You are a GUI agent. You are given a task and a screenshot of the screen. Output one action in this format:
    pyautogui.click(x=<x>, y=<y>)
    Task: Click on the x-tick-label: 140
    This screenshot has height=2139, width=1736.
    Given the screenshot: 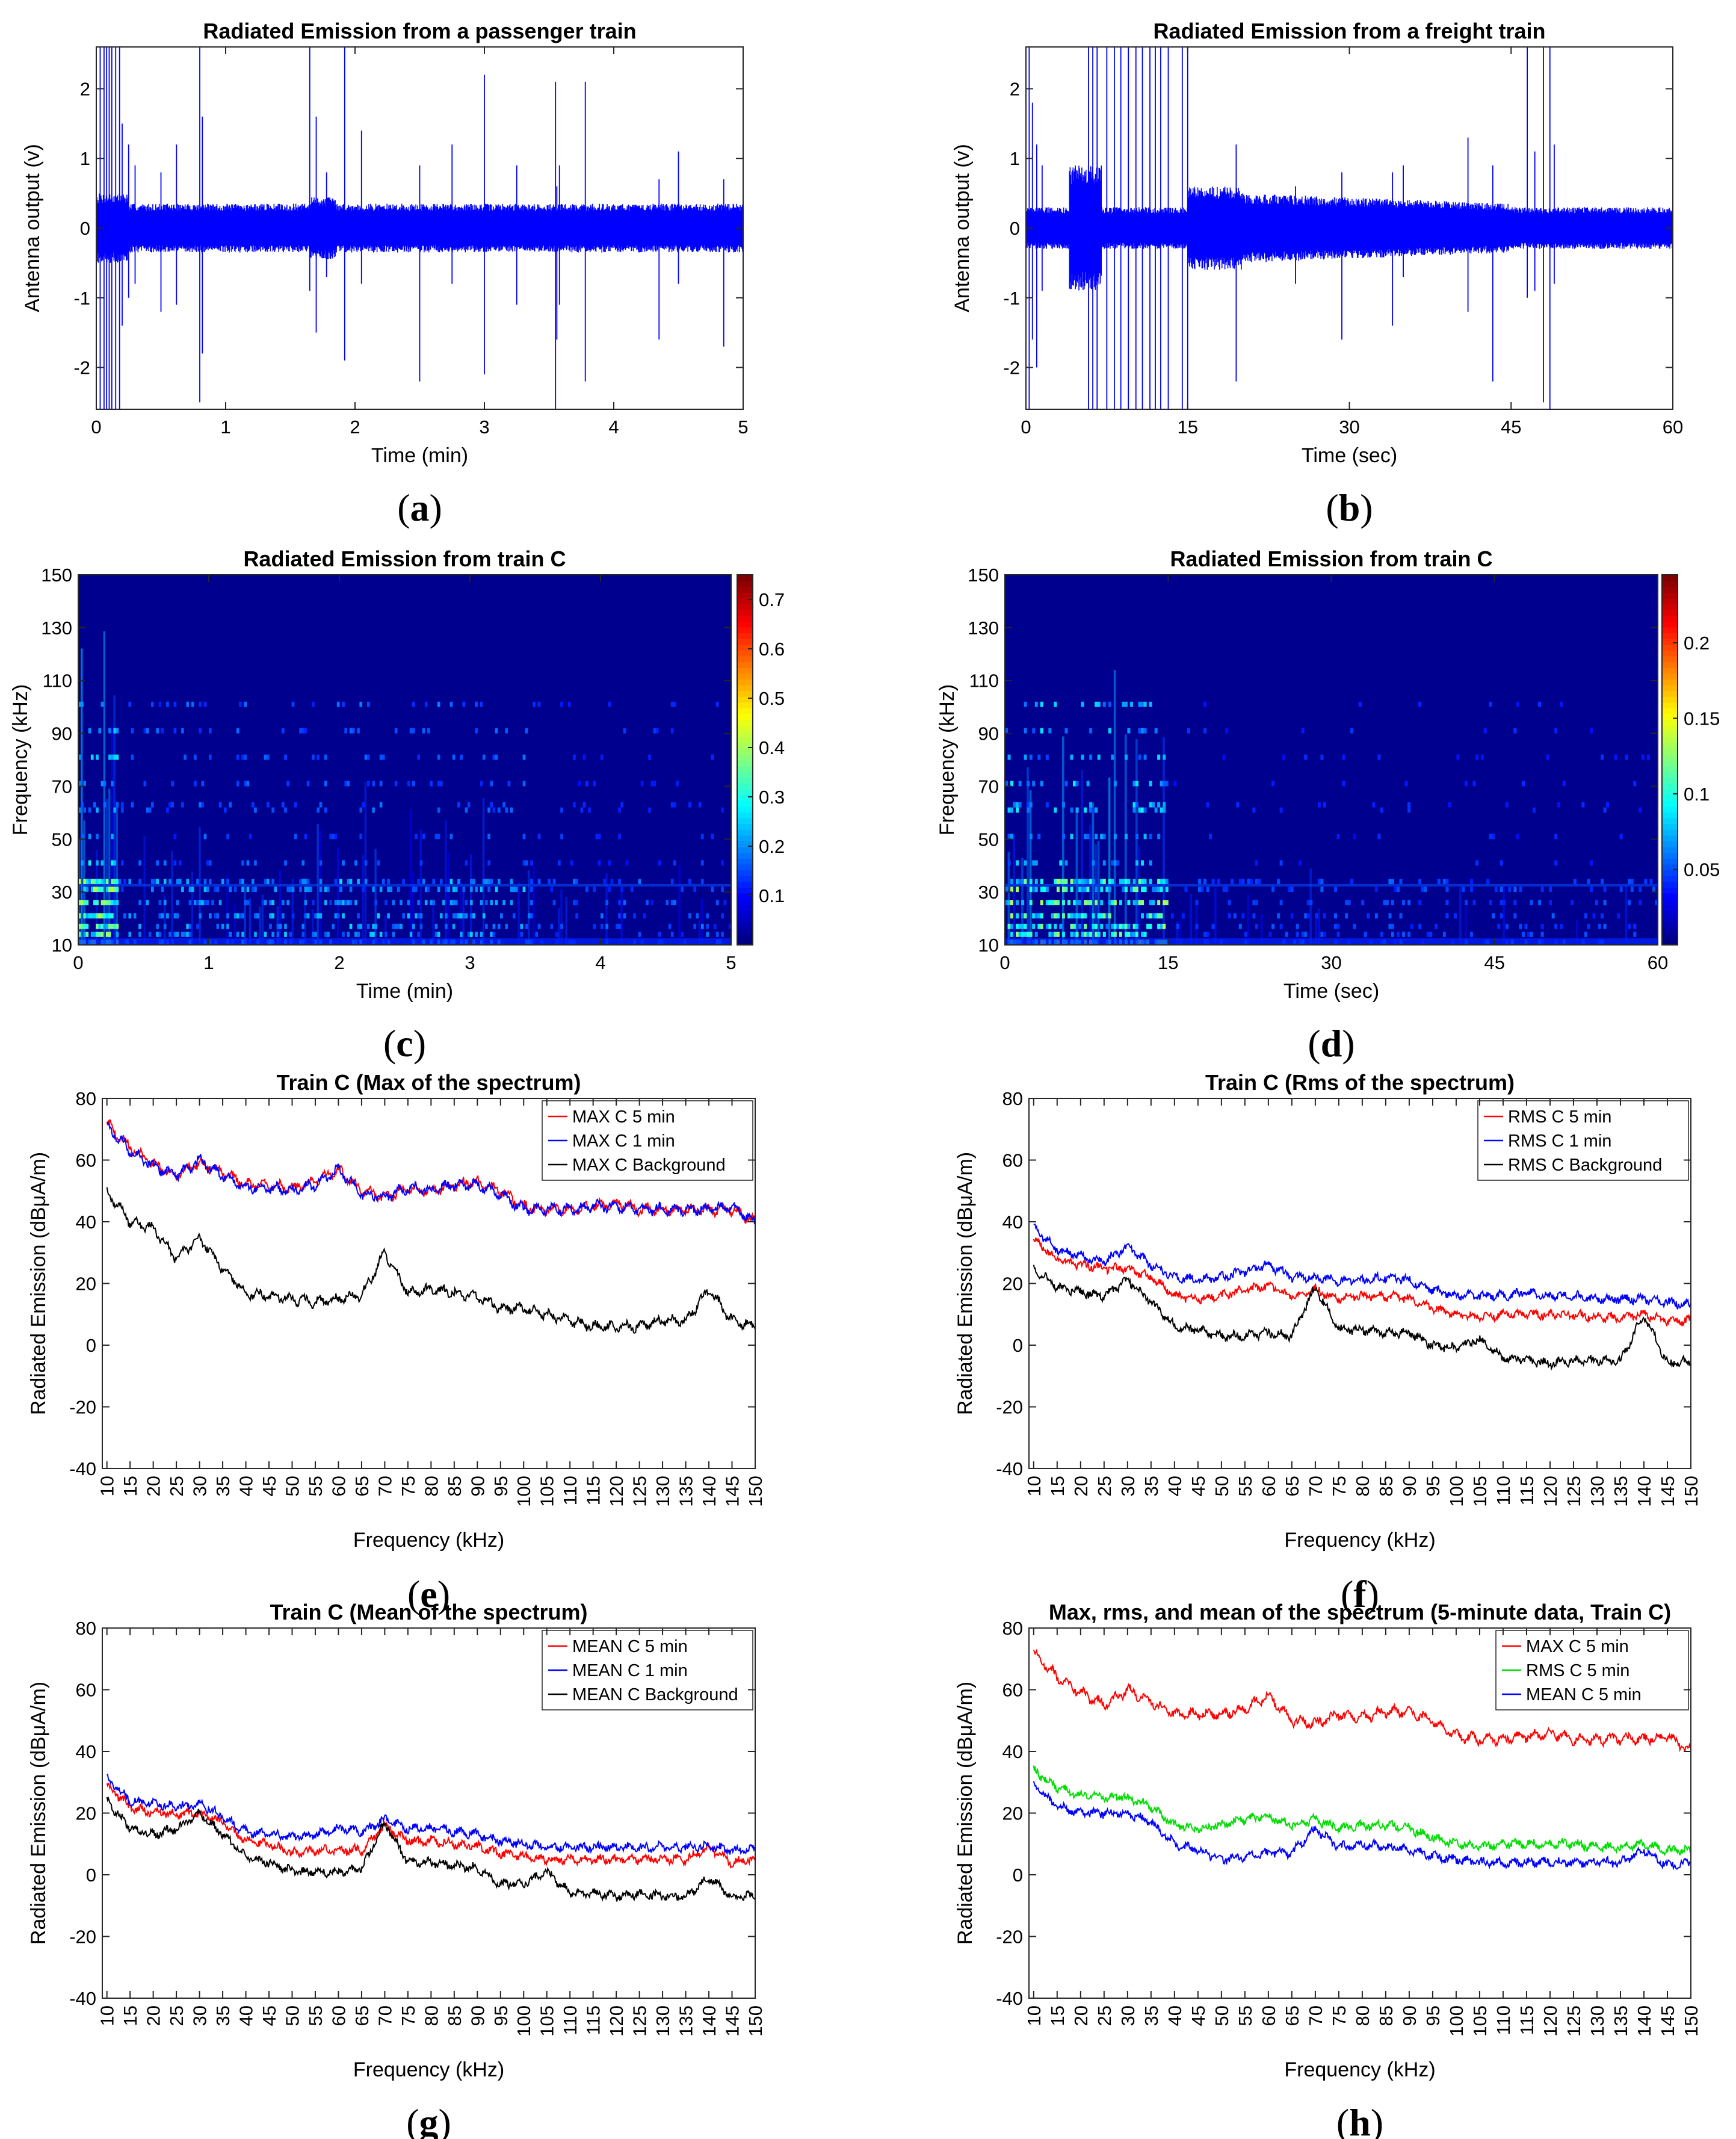 What is the action you would take?
    pyautogui.click(x=709, y=2021)
    